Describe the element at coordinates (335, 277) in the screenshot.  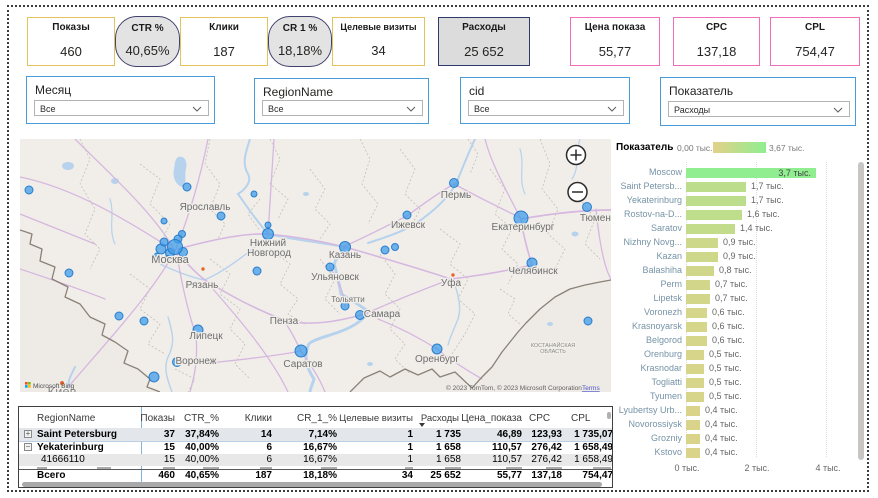
I see `svg-text: Ульяновск` at that location.